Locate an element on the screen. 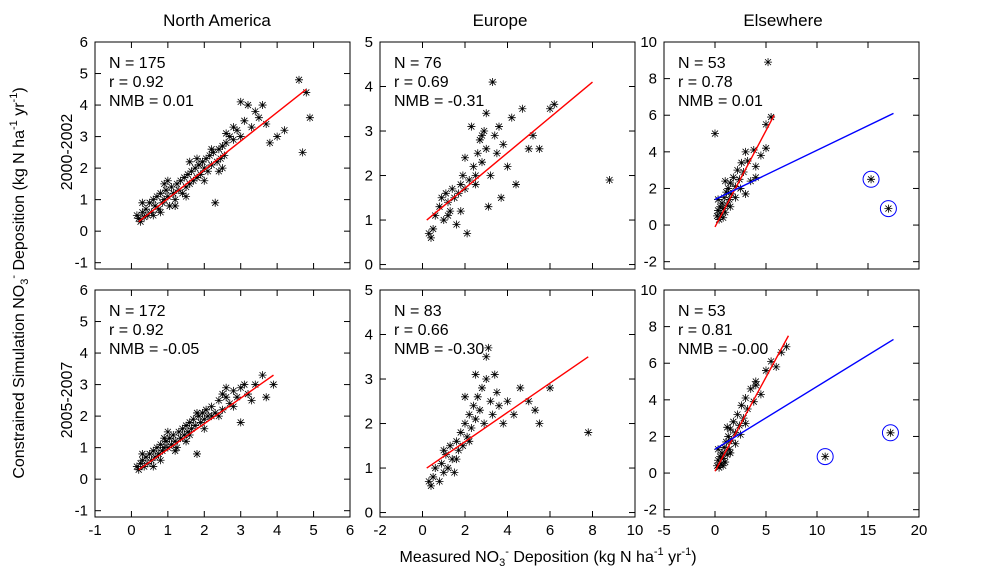 This screenshot has width=990, height=571. x-tick-label: 20 is located at coordinates (919, 530).